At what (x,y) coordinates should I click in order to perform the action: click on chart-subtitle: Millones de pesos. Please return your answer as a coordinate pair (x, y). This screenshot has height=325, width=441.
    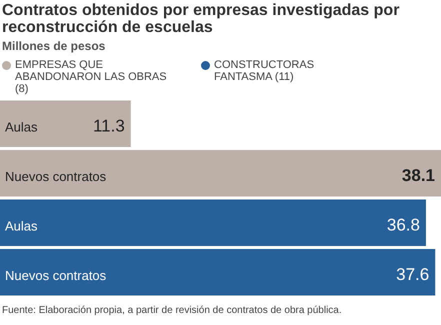
    Looking at the image, I should click on (53, 45).